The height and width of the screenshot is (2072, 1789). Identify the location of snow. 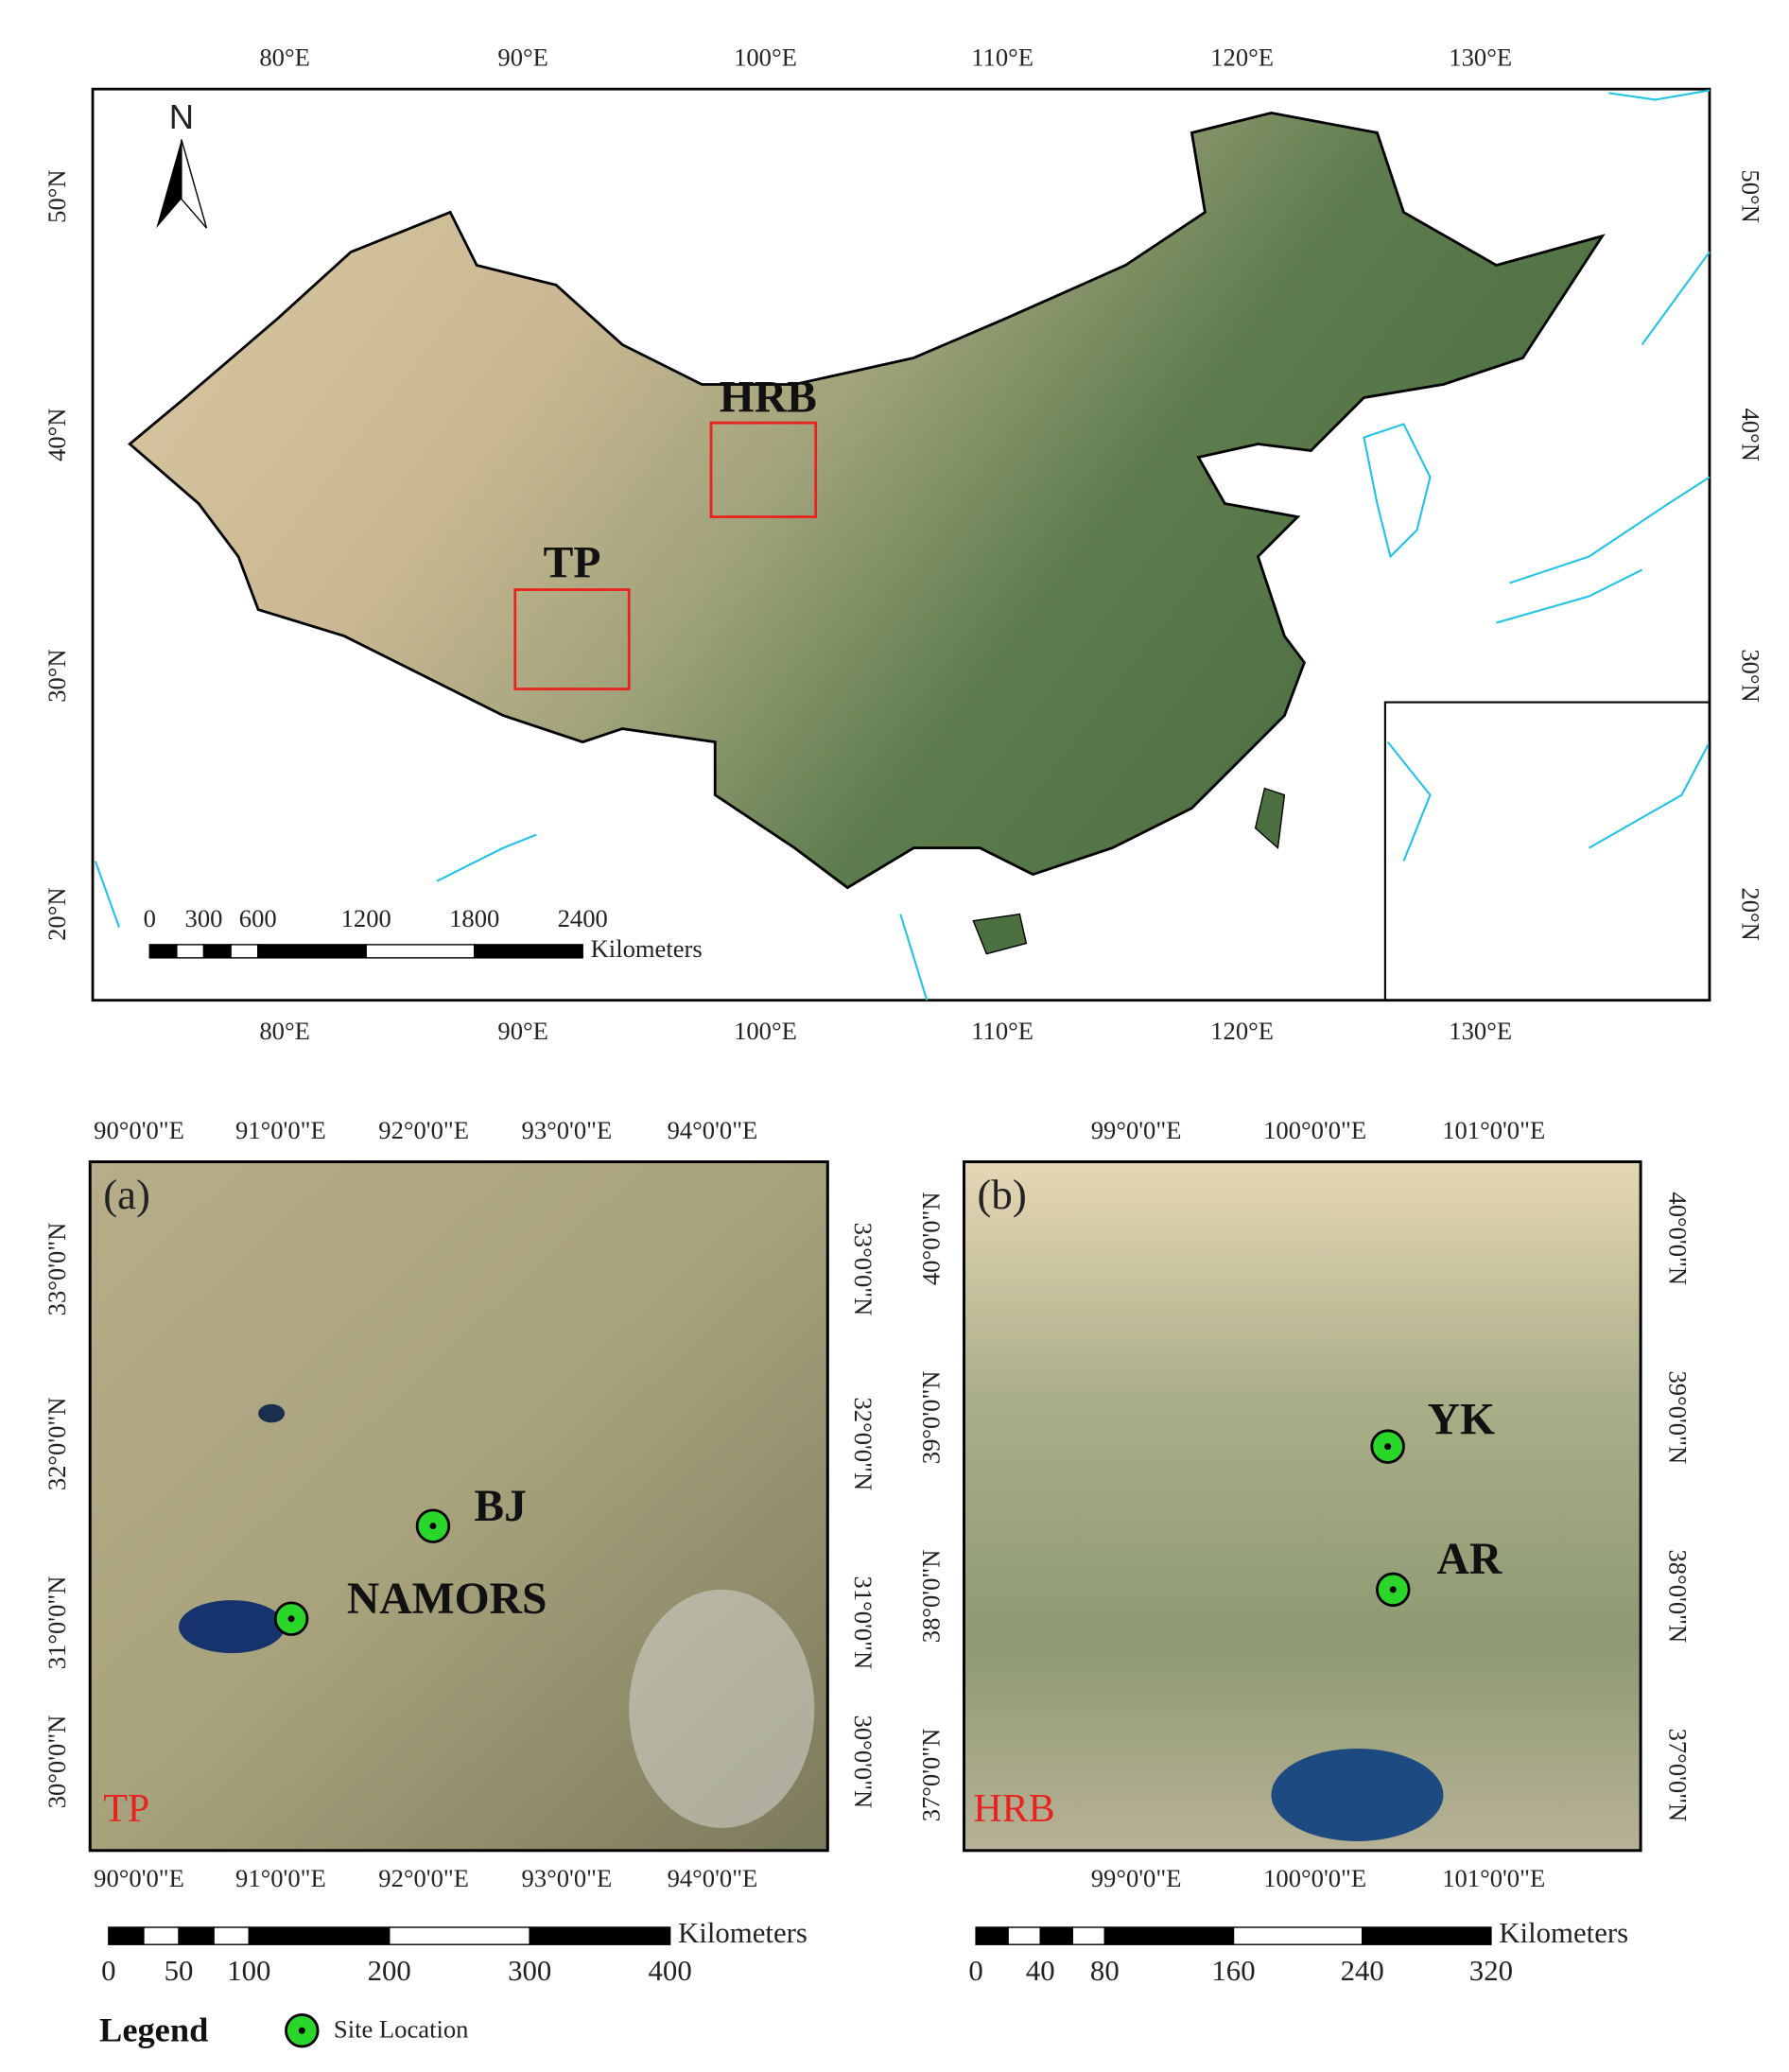
(722, 1708).